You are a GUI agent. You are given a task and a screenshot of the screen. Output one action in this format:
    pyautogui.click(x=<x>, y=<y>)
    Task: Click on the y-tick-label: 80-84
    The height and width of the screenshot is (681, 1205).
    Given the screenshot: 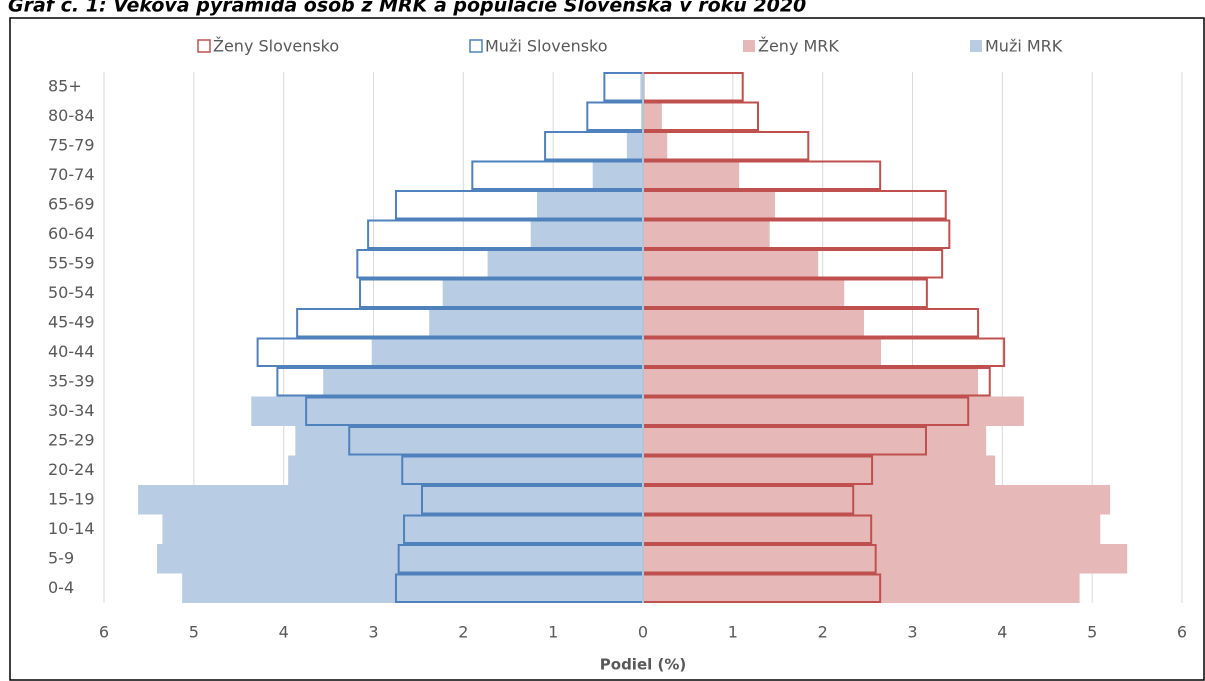 What is the action you would take?
    pyautogui.click(x=71, y=115)
    